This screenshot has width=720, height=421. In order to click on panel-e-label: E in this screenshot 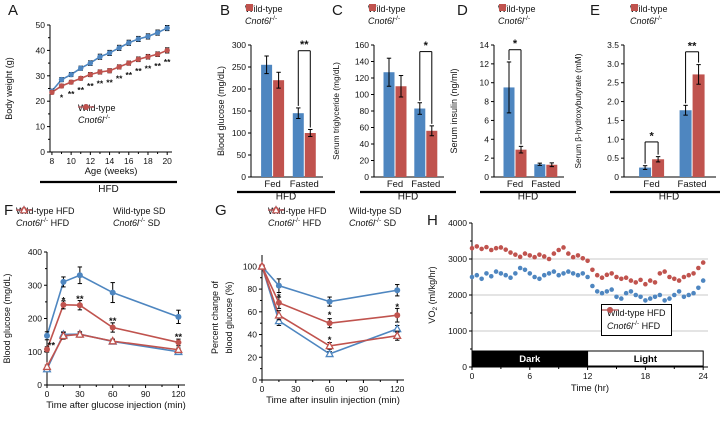, I will do `click(595, 10)`.